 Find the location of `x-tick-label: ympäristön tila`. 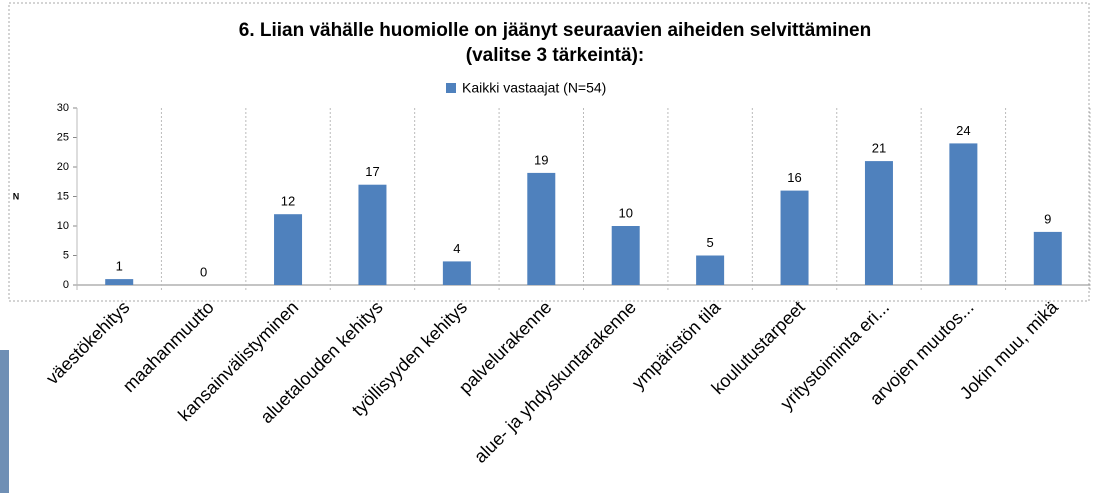

x-tick-label: ympäristön tila is located at coordinates (676, 344).